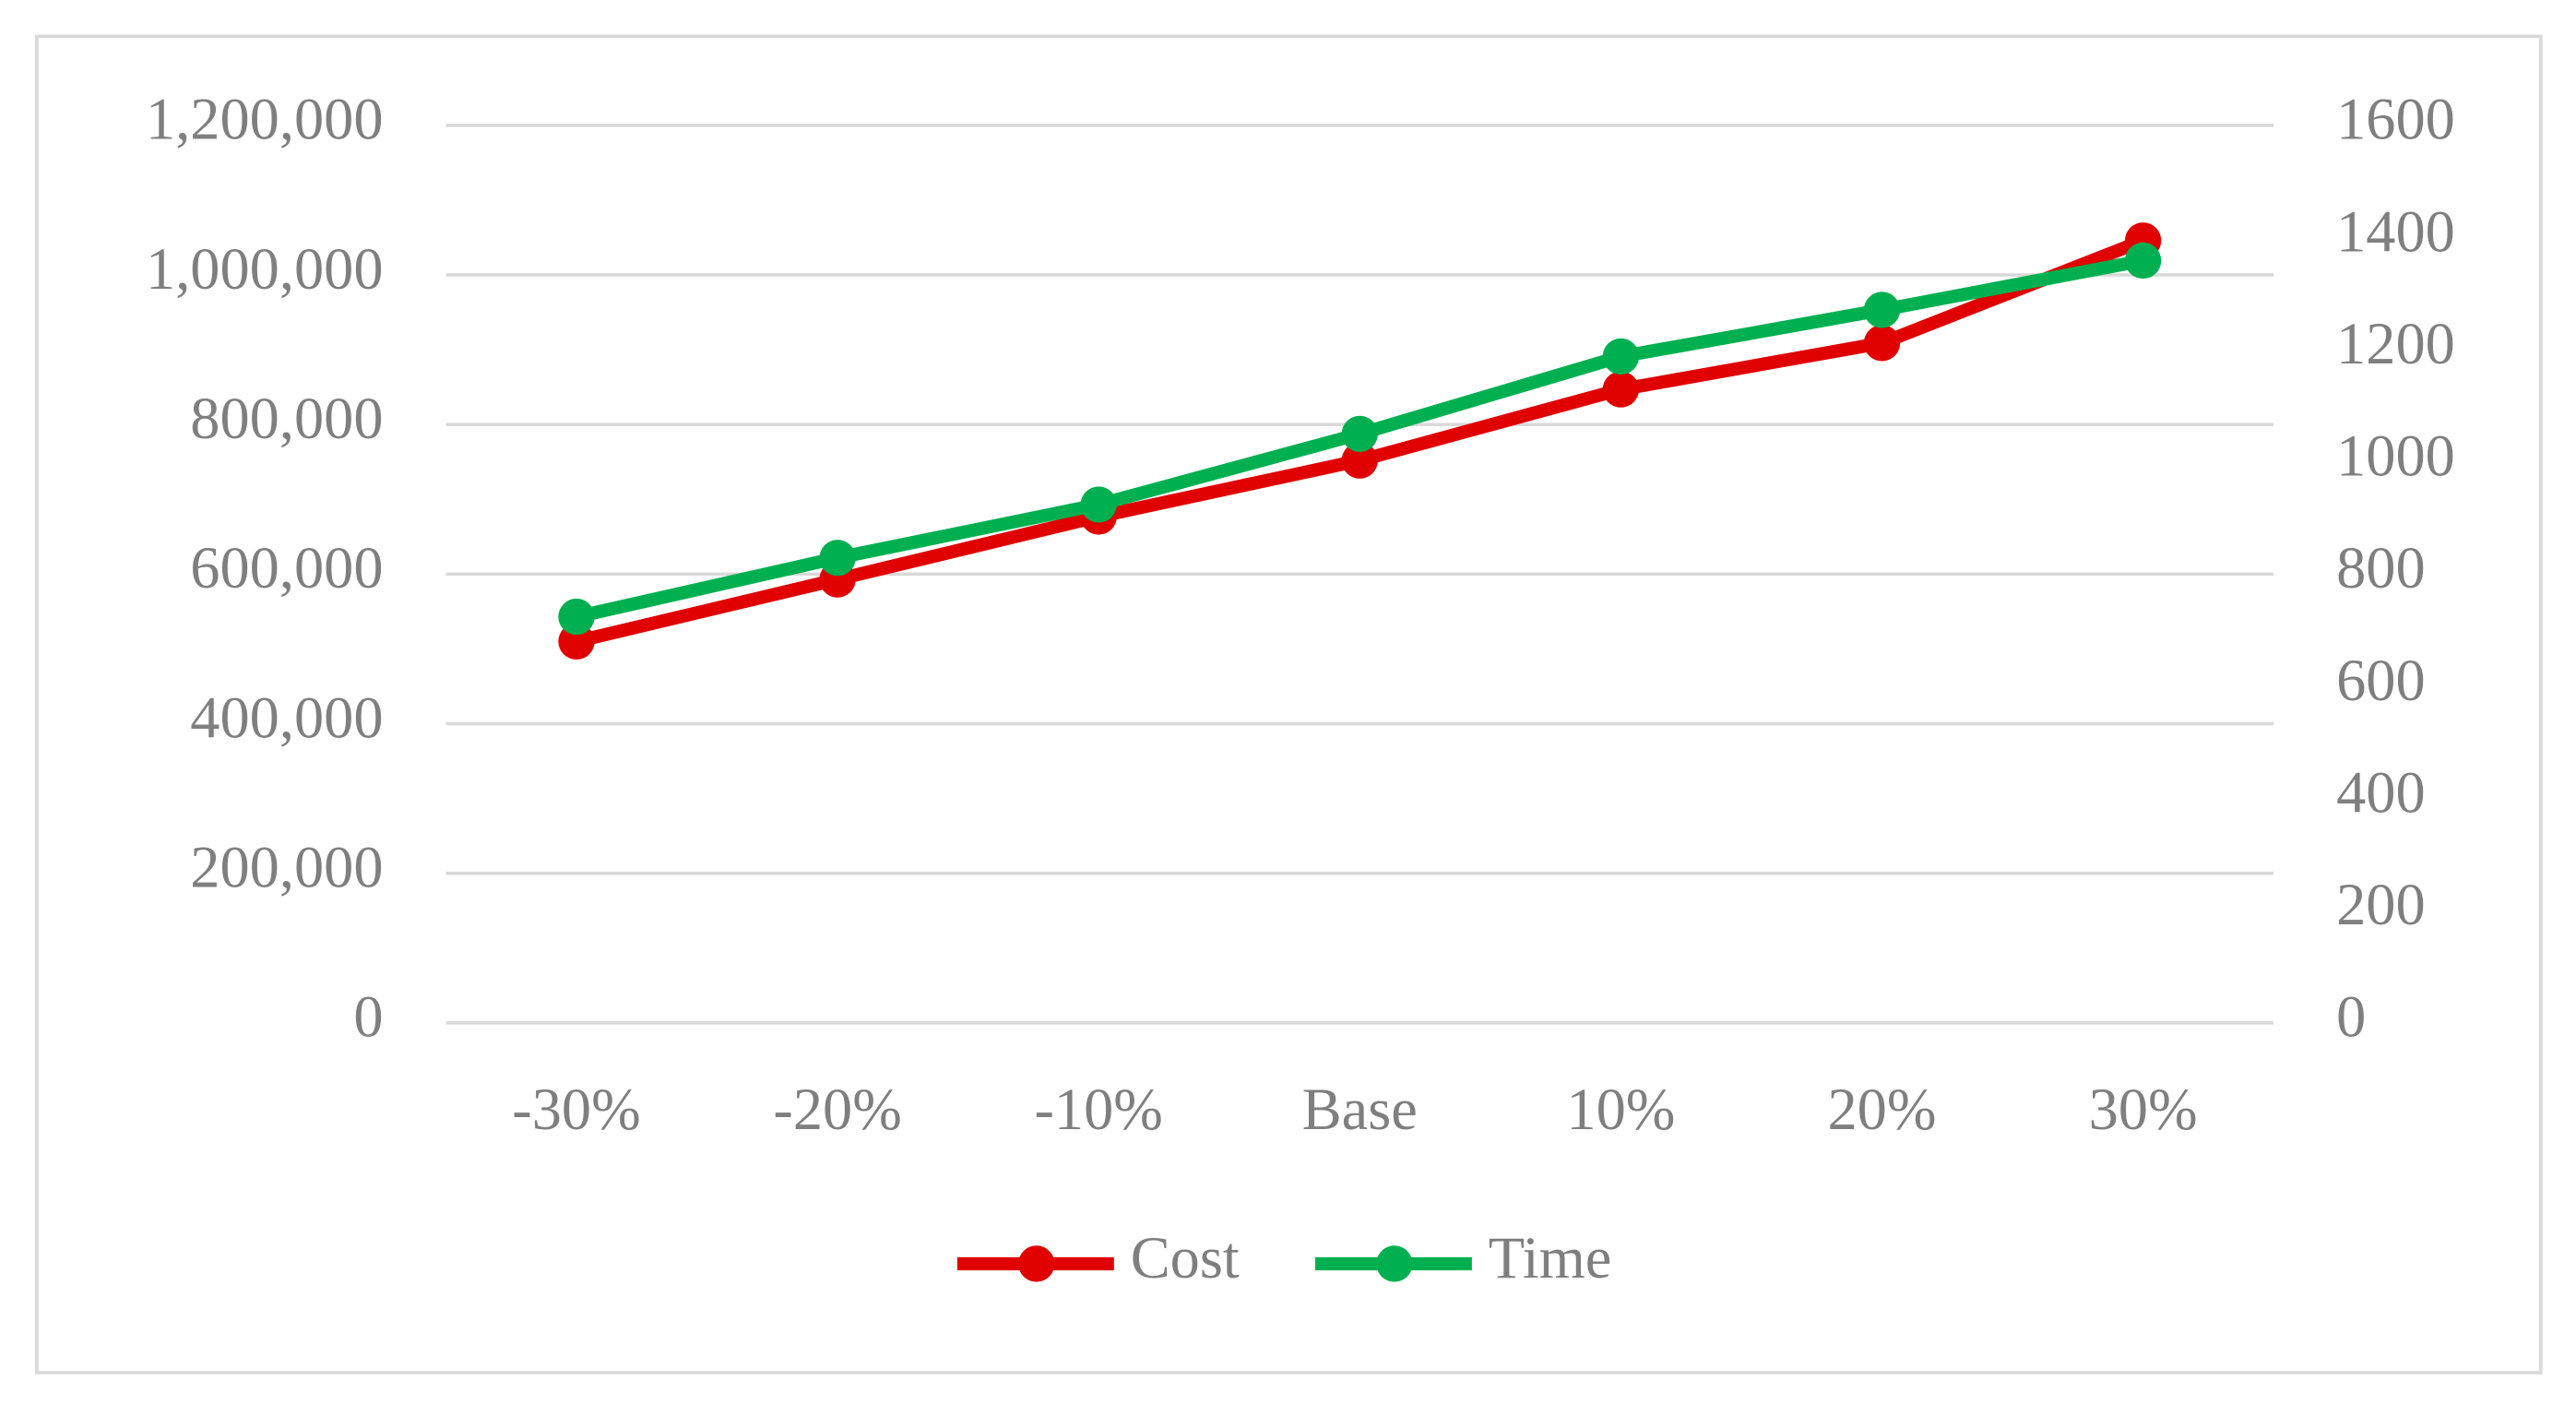  Describe the element at coordinates (837, 1109) in the screenshot. I see `x-tick-label: -20%` at that location.